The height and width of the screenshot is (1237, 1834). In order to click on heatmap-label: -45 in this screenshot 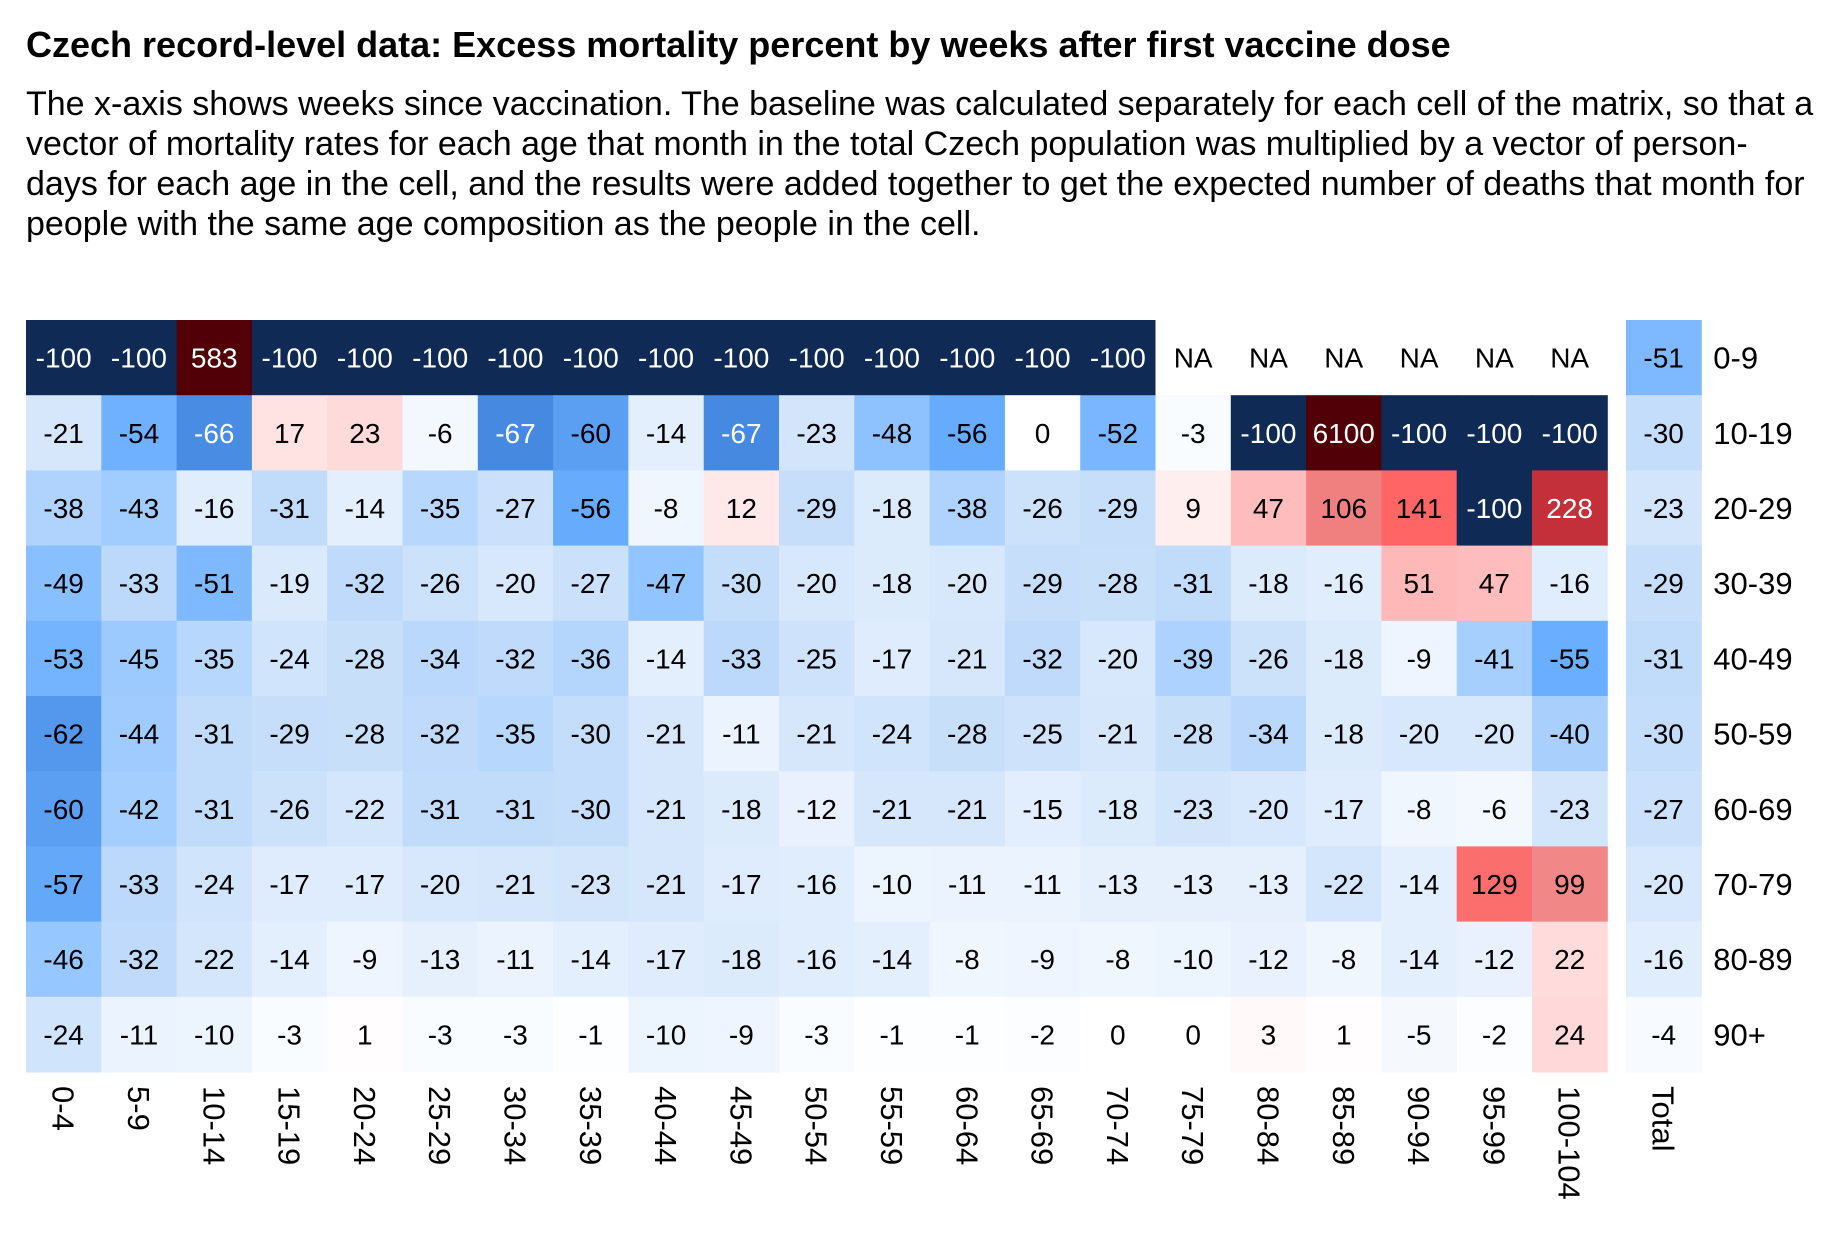, I will do `click(139, 658)`.